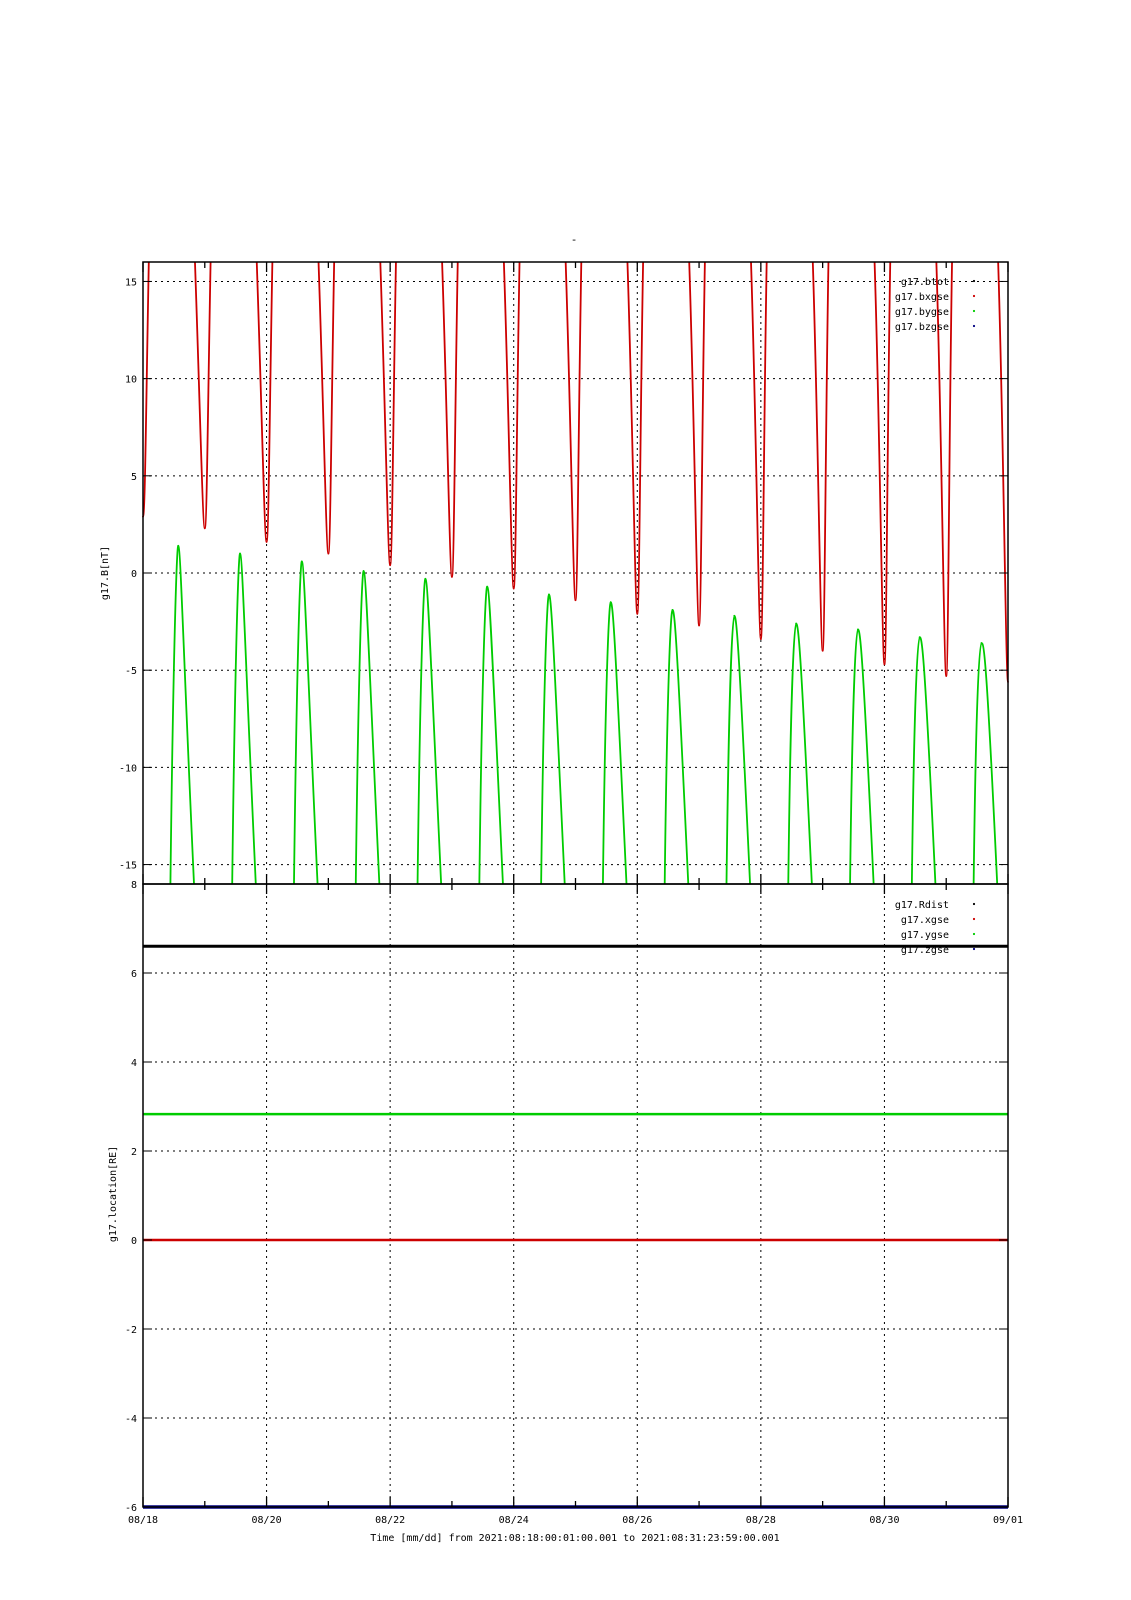 The width and height of the screenshot is (1131, 1600). Describe the element at coordinates (884, 1520) in the screenshot. I see `x-tick-label: 08/30` at that location.